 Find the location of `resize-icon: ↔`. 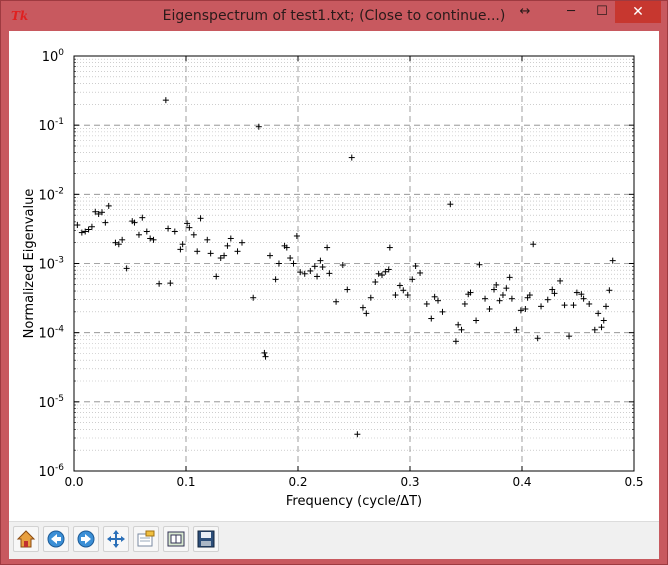

resize-icon: ↔ is located at coordinates (525, 11).